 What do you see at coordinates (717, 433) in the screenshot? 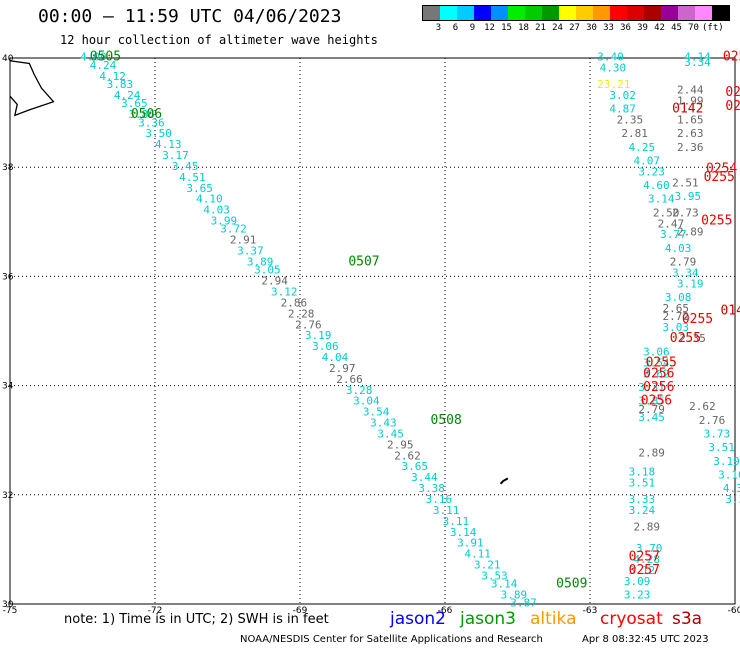
I see `wave-height-value: 3.73` at bounding box center [717, 433].